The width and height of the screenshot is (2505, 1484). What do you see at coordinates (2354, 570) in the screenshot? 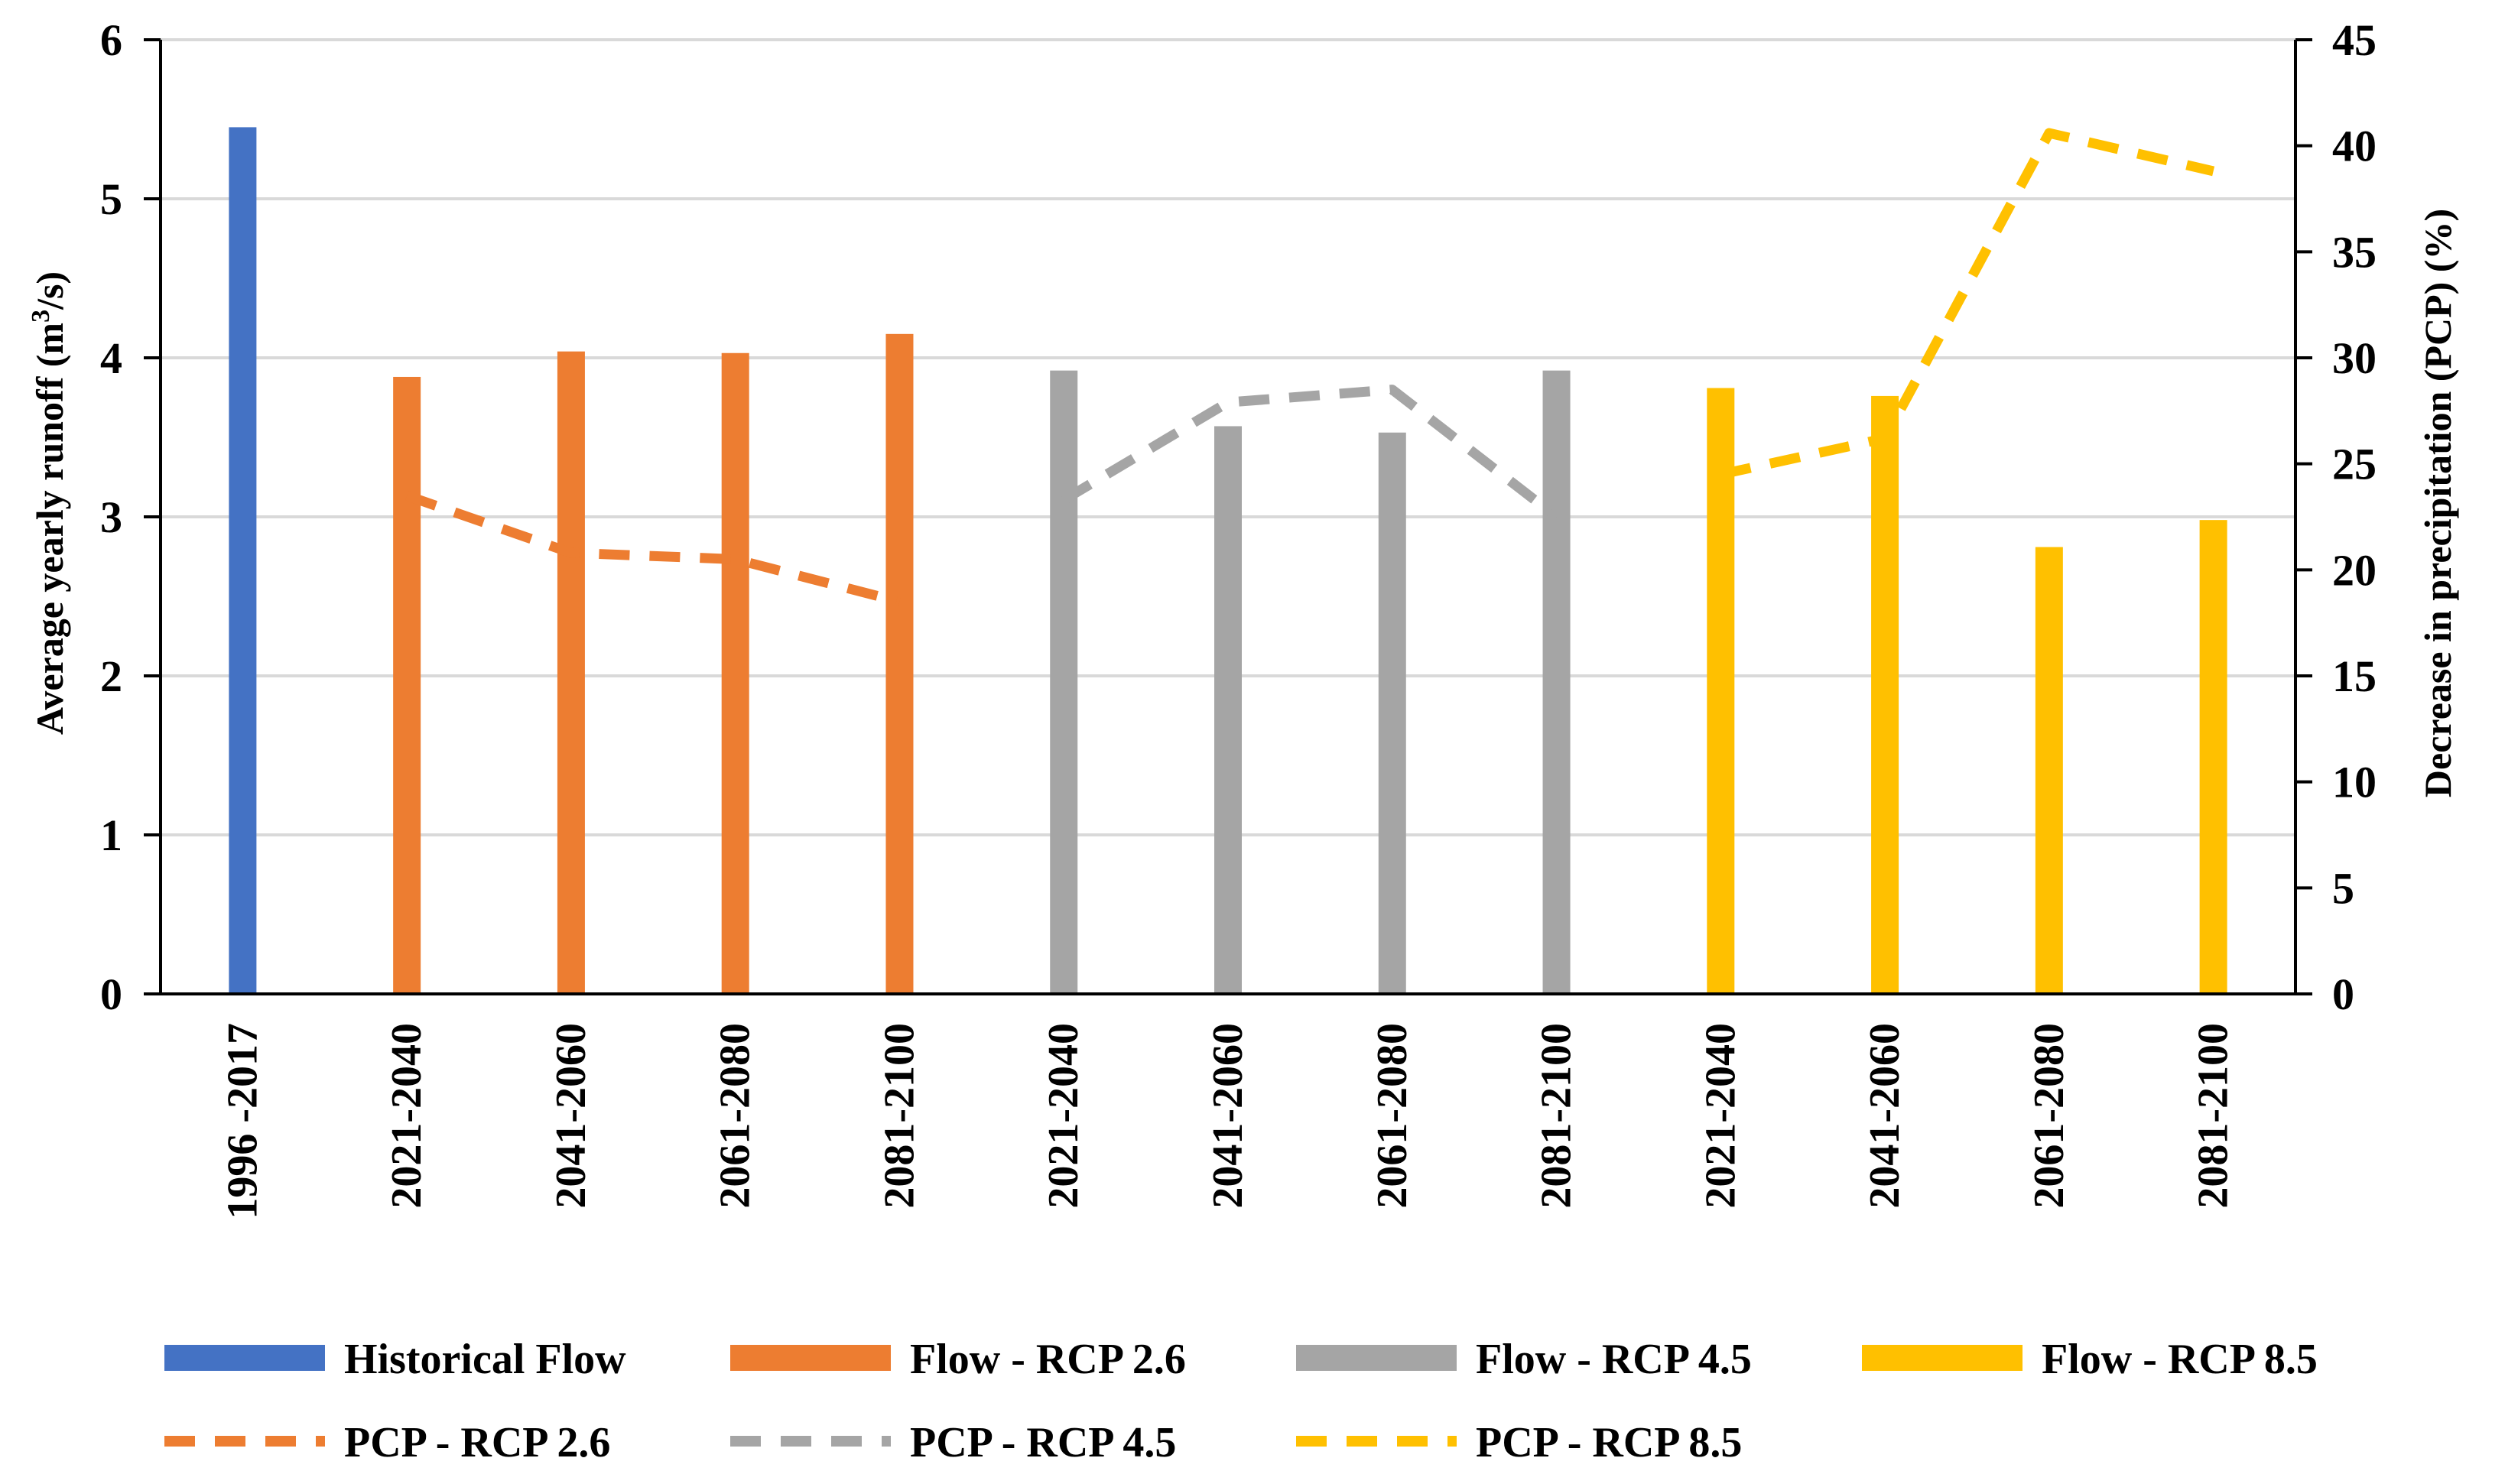
I see `right-tick-label: 20` at bounding box center [2354, 570].